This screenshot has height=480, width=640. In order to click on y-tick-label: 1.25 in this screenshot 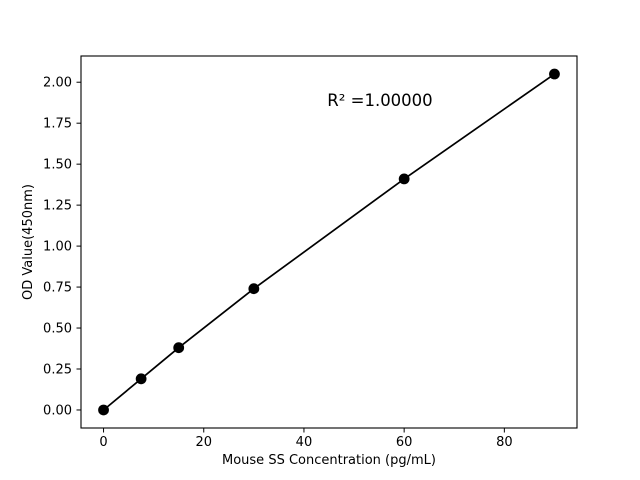, I will do `click(57, 206)`.